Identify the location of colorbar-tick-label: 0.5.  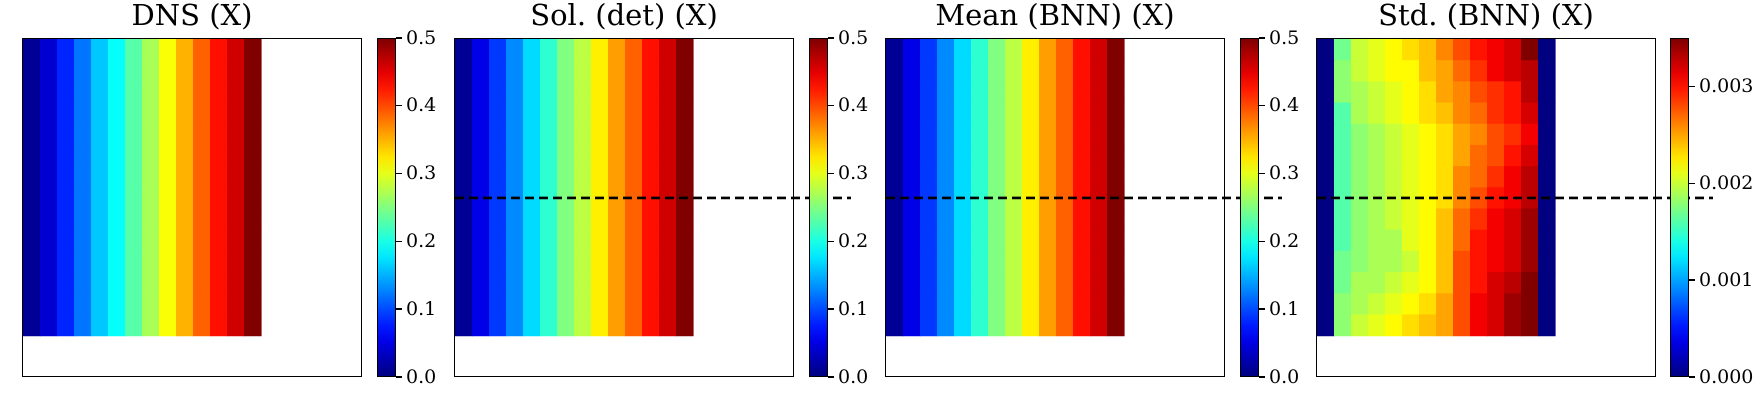
(1284, 37).